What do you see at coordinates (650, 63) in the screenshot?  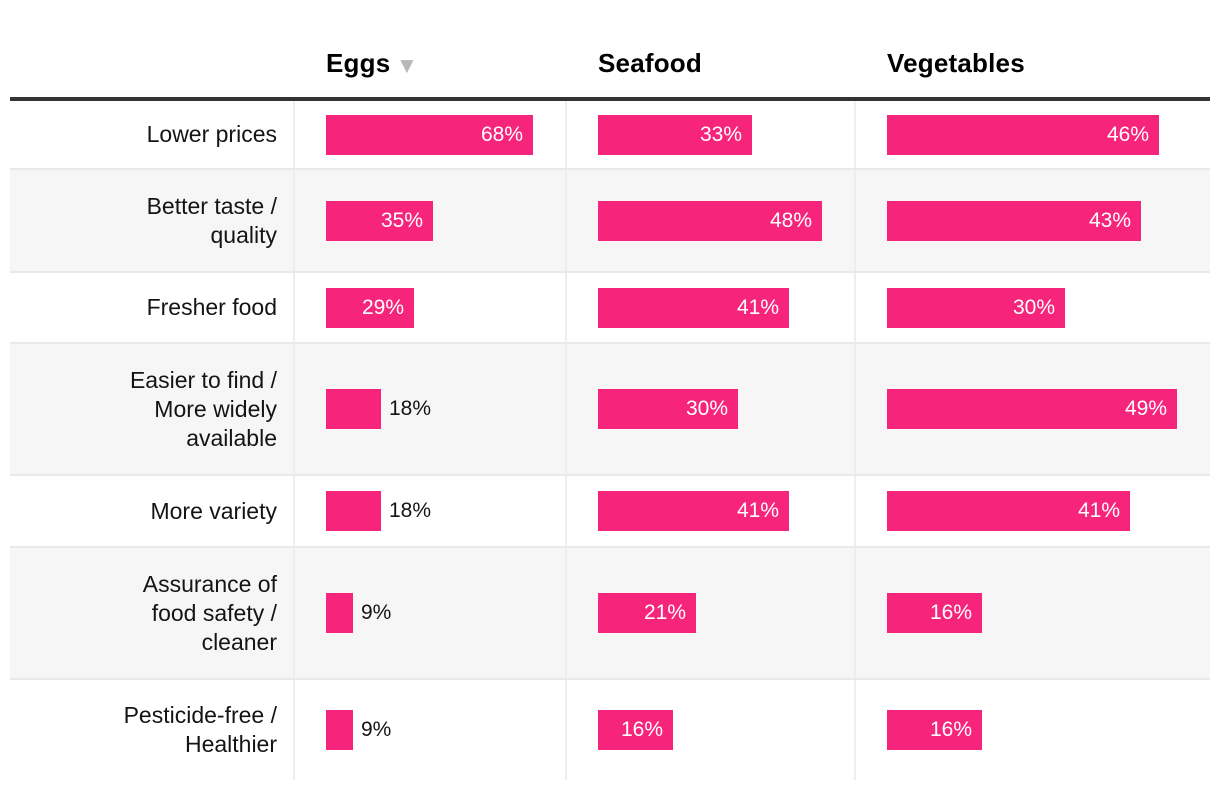 I see `column-header-label: Seafood` at bounding box center [650, 63].